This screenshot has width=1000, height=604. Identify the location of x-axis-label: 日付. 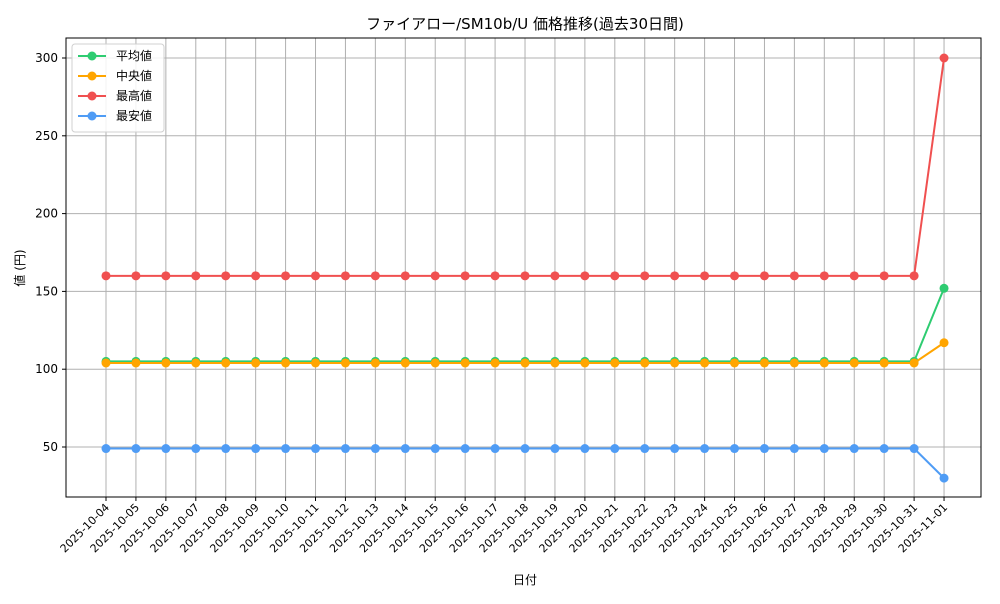
(525, 580).